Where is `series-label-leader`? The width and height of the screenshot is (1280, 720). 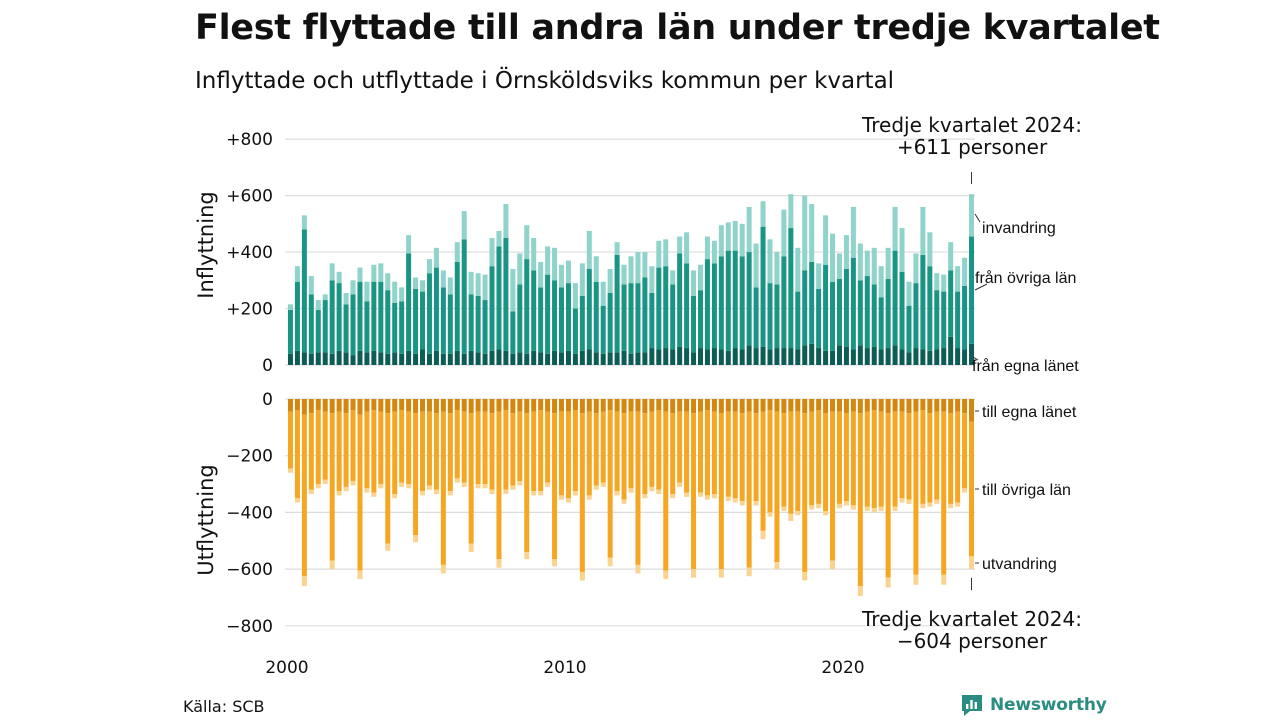
series-label-leader is located at coordinates (975, 358).